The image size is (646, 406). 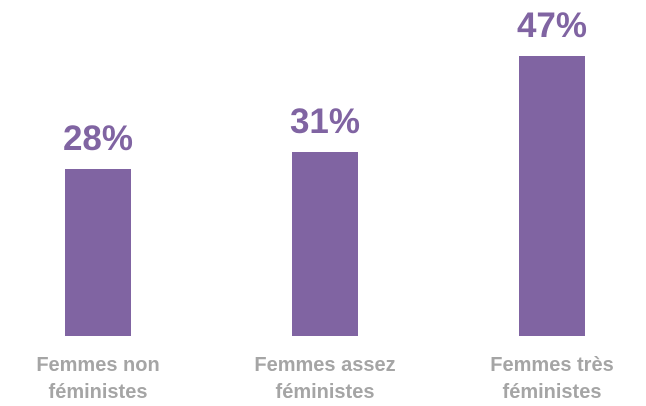 I want to click on category-label: Femmes très féministes, so click(x=552, y=378).